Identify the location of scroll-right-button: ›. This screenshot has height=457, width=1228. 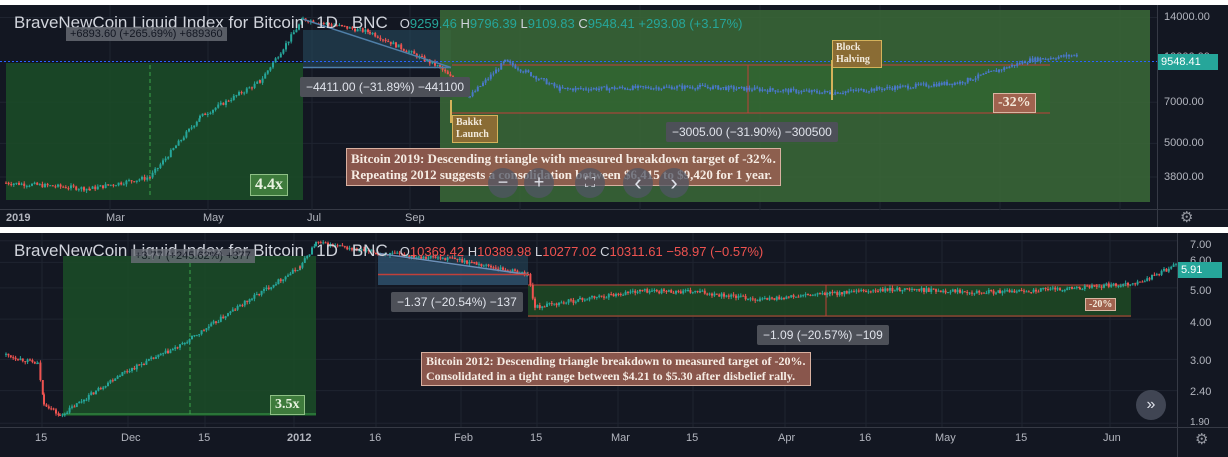
(674, 183).